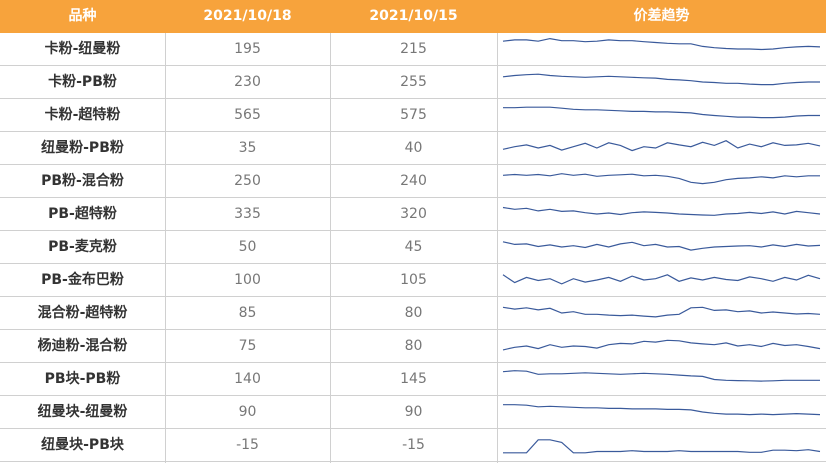  What do you see at coordinates (247, 115) in the screenshot?
I see `row-value-date1: 565` at bounding box center [247, 115].